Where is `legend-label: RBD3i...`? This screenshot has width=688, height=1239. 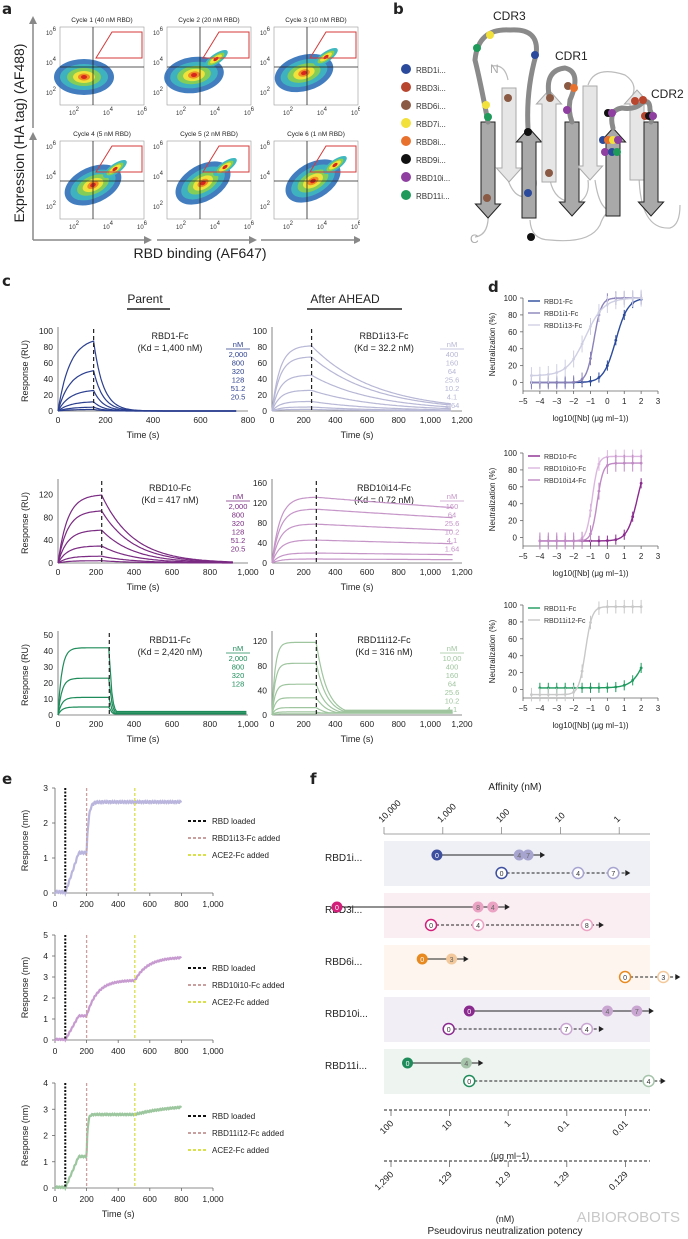 legend-label: RBD3i... is located at coordinates (431, 88).